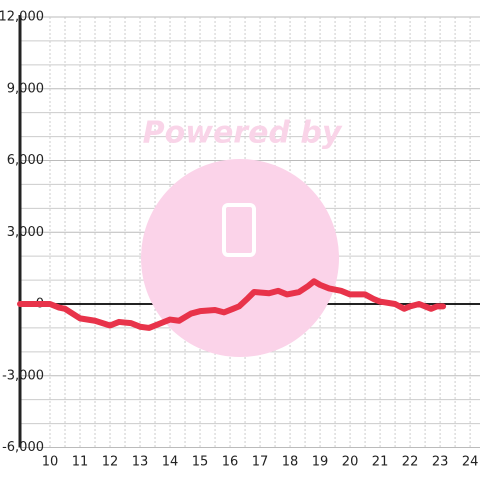 This screenshot has height=480, width=480. What do you see at coordinates (200, 462) in the screenshot?
I see `x-tick-label: 15` at bounding box center [200, 462].